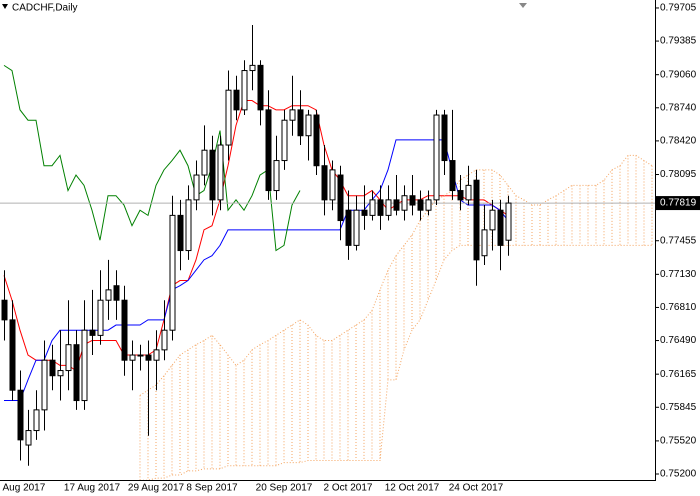  Describe the element at coordinates (5, 6) in the screenshot. I see `menu-arrow` at that location.